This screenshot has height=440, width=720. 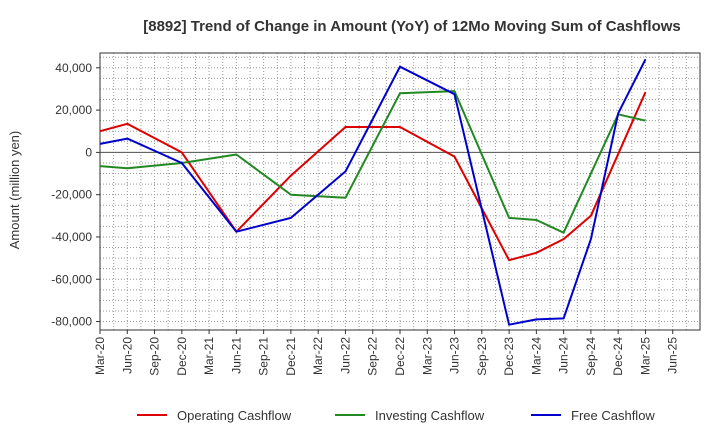 What do you see at coordinates (427, 356) in the screenshot?
I see `x-tick-label: Mar-23` at bounding box center [427, 356].